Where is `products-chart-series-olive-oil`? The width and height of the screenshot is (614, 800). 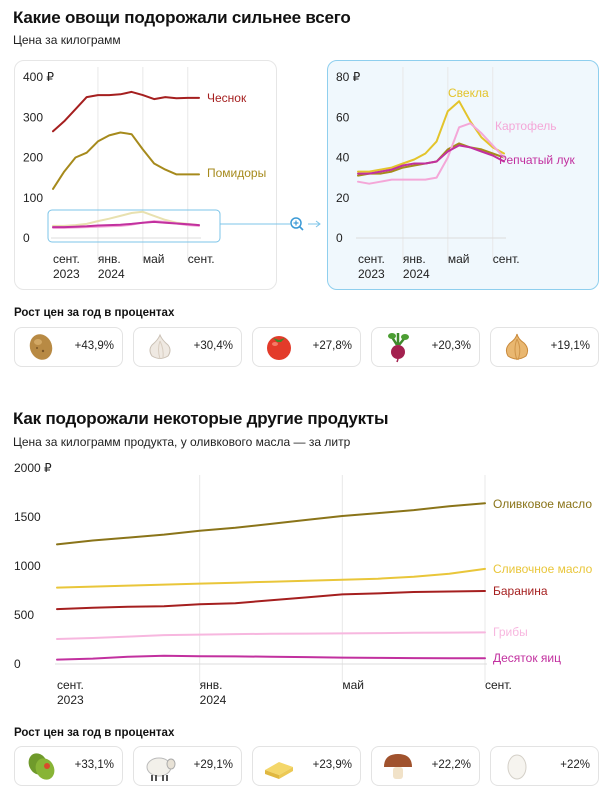 products-chart-series-olive-oil is located at coordinates (271, 524).